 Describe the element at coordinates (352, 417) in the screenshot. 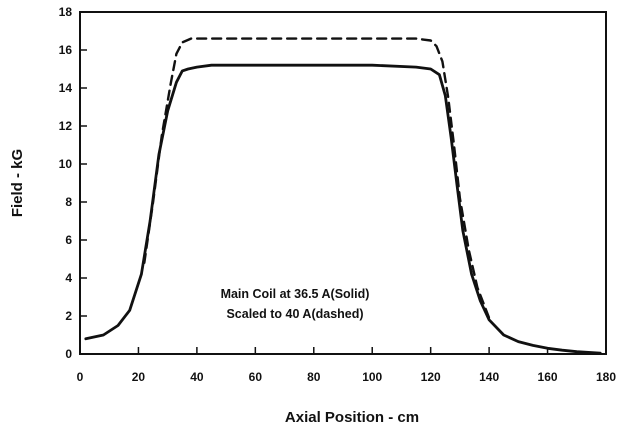

I see `x-axis-title: Axial Position - cm` at that location.